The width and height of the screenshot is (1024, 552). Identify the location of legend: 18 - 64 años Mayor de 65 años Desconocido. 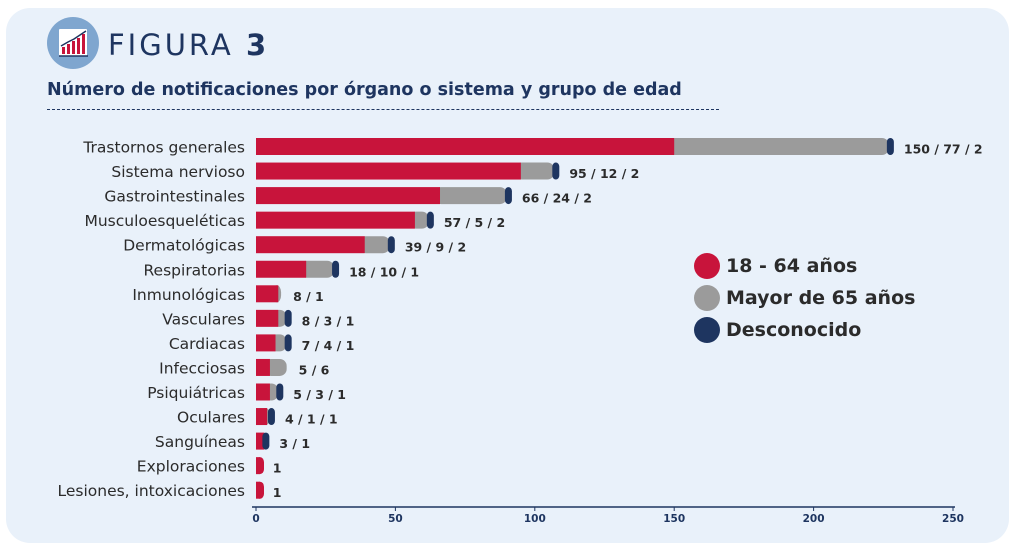
(804, 298).